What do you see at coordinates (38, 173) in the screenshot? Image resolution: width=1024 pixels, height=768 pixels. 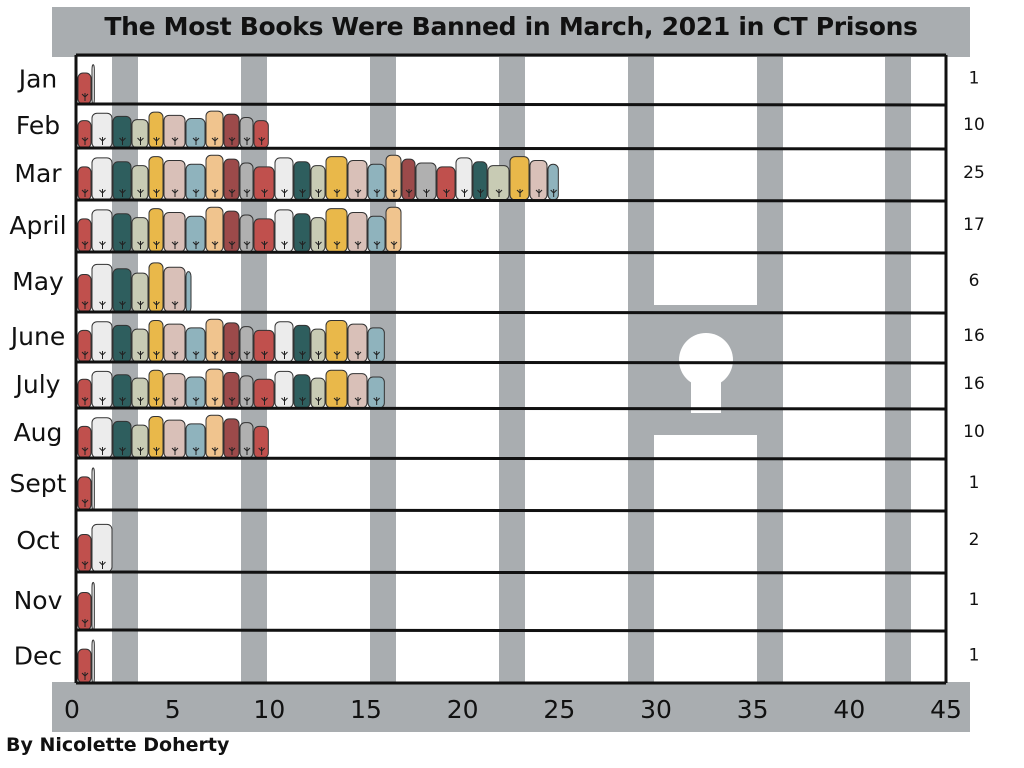 I see `category-label: Mar` at bounding box center [38, 173].